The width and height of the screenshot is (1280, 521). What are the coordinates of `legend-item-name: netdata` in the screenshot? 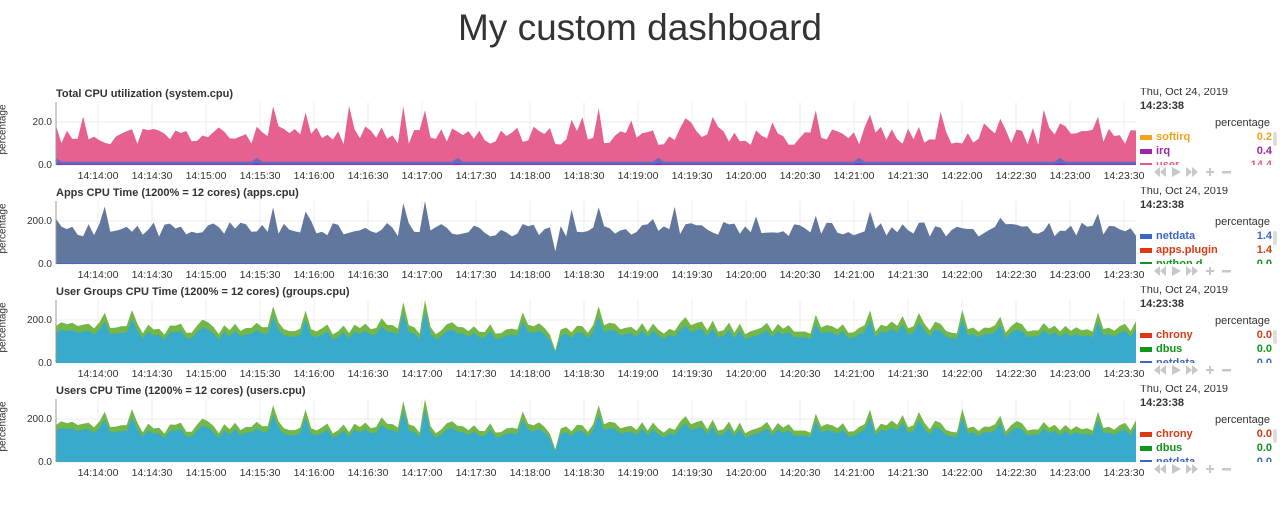 It's located at (1176, 459).